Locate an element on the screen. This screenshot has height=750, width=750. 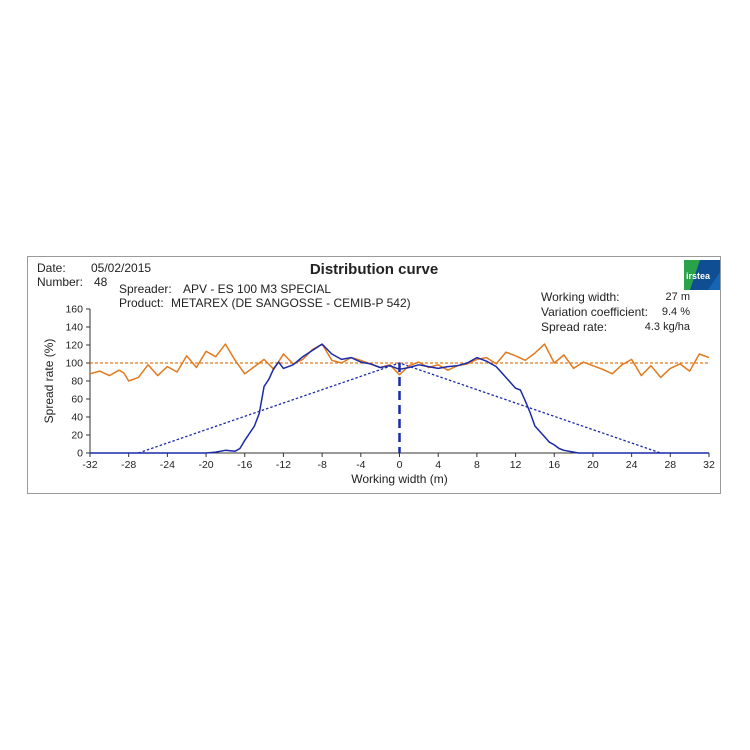
single-pass-distribution-line is located at coordinates (399, 398).